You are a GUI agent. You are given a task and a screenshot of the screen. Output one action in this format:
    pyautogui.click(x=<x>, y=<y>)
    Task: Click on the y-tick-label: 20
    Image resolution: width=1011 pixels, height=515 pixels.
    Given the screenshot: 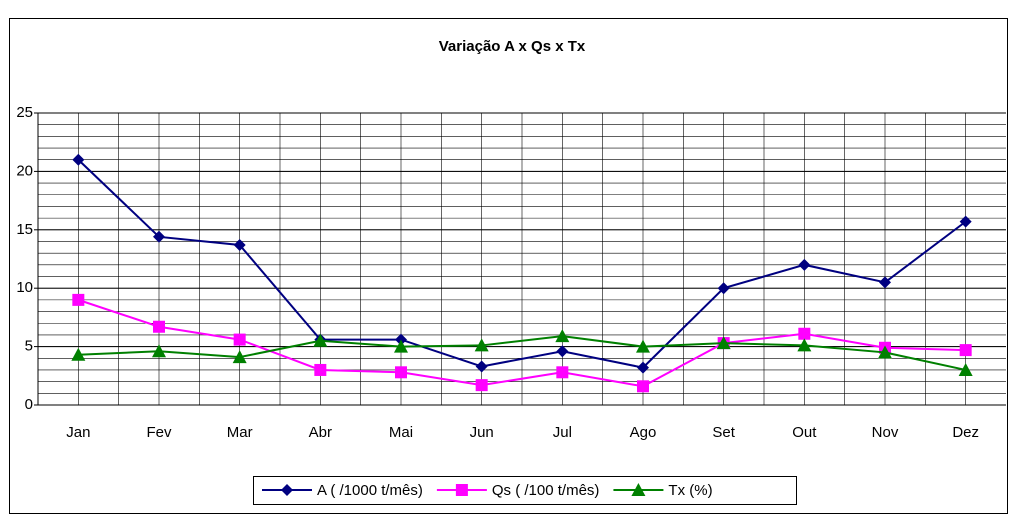 What is the action you would take?
    pyautogui.click(x=24, y=170)
    